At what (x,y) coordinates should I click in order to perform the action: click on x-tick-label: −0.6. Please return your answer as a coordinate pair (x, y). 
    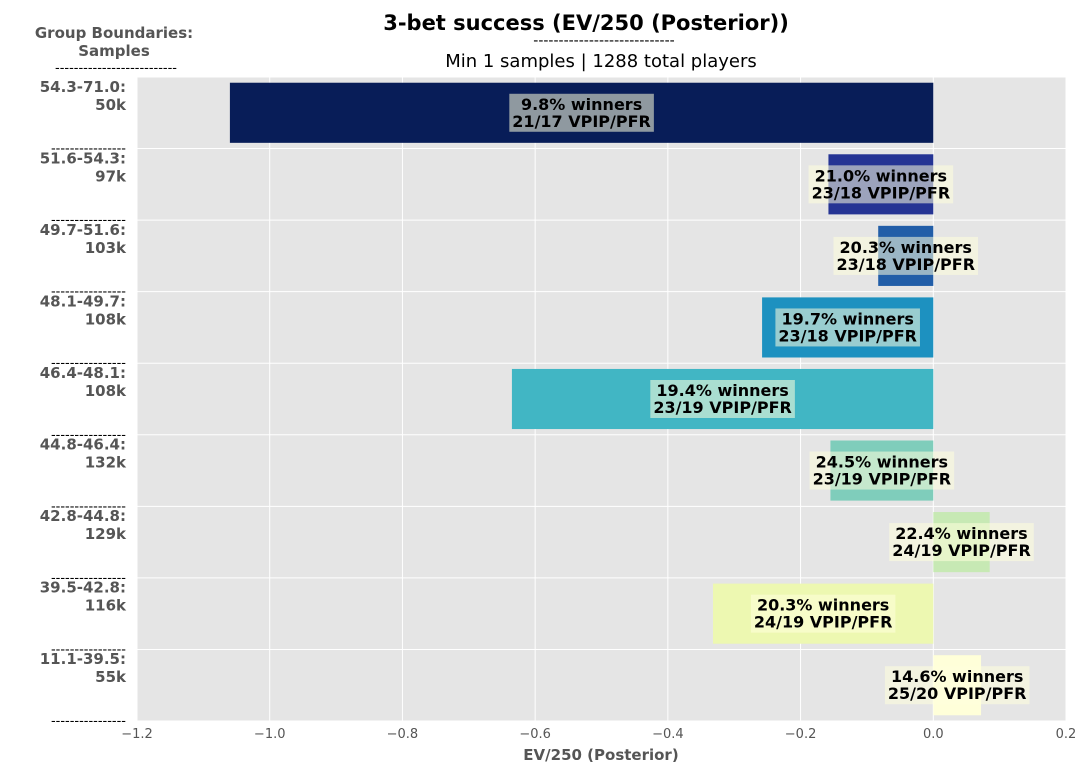
    Looking at the image, I should click on (535, 734).